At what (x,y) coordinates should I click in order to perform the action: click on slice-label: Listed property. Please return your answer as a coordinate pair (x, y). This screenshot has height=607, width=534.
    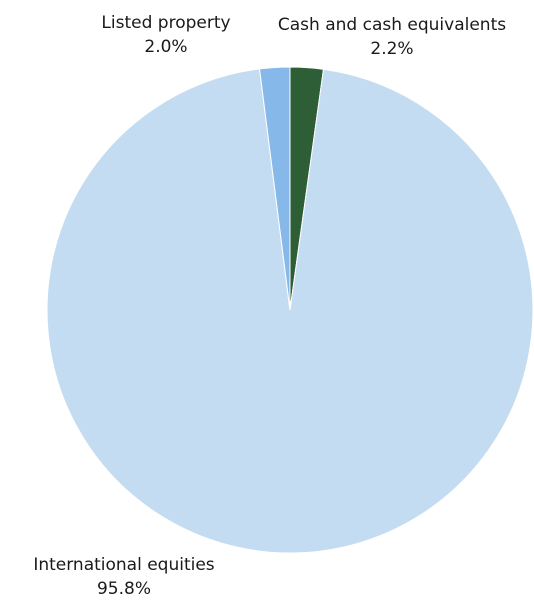
    Looking at the image, I should click on (165, 23).